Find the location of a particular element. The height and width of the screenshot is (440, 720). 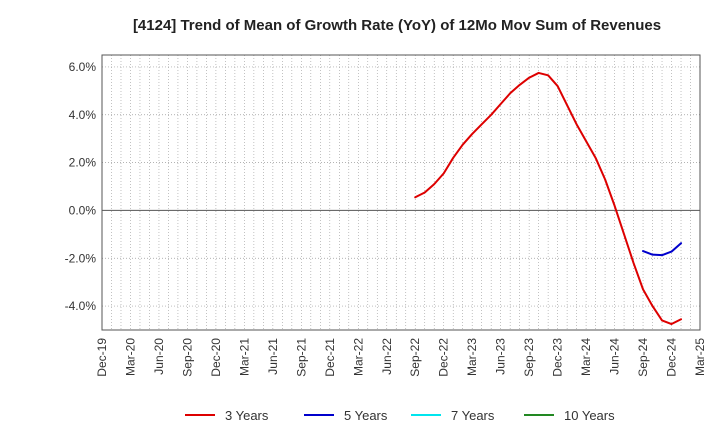

y-tick-label: 6.0% is located at coordinates (83, 67).